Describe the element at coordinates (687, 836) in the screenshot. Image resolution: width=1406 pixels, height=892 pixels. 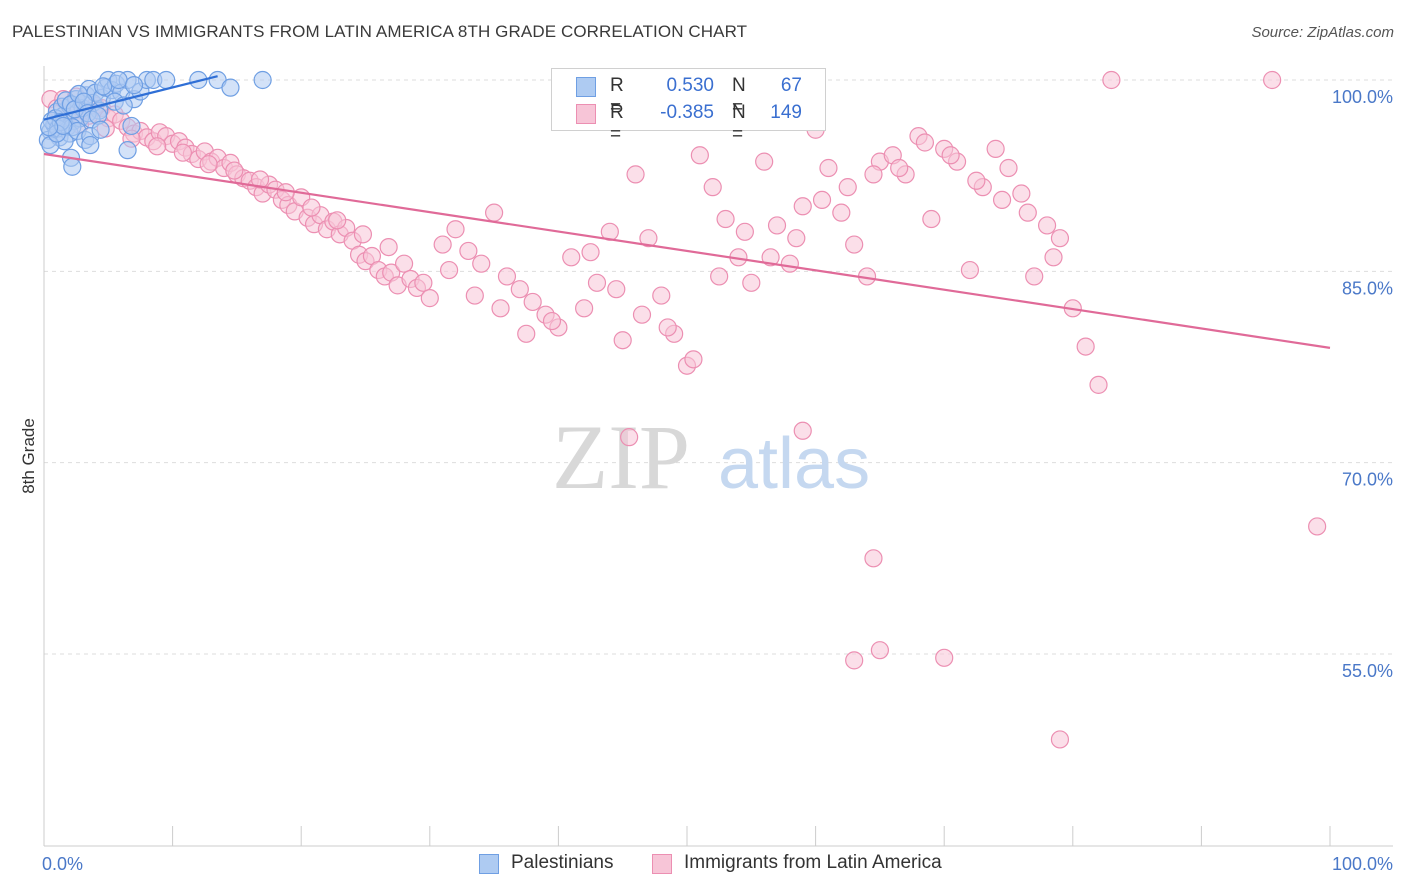
I see `x-ticks` at that location.